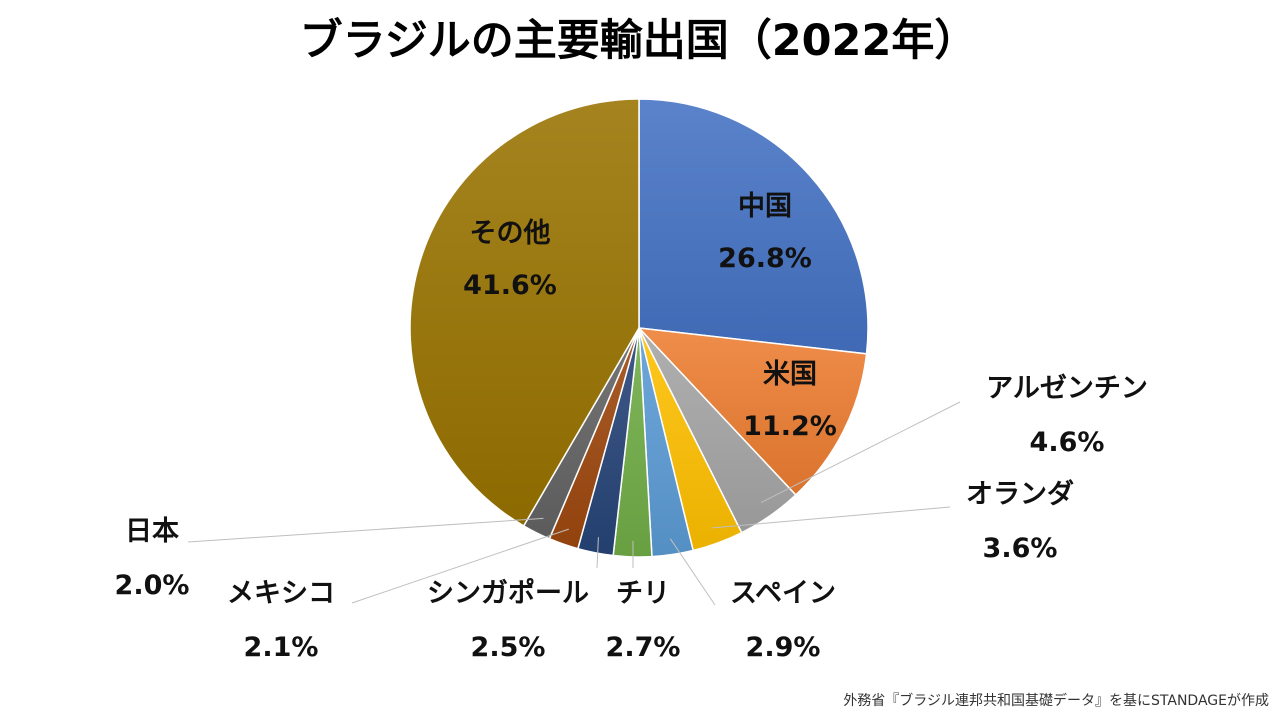 The height and width of the screenshot is (714, 1277). What do you see at coordinates (510, 233) in the screenshot?
I see `slice-10-category-label: その他` at bounding box center [510, 233].